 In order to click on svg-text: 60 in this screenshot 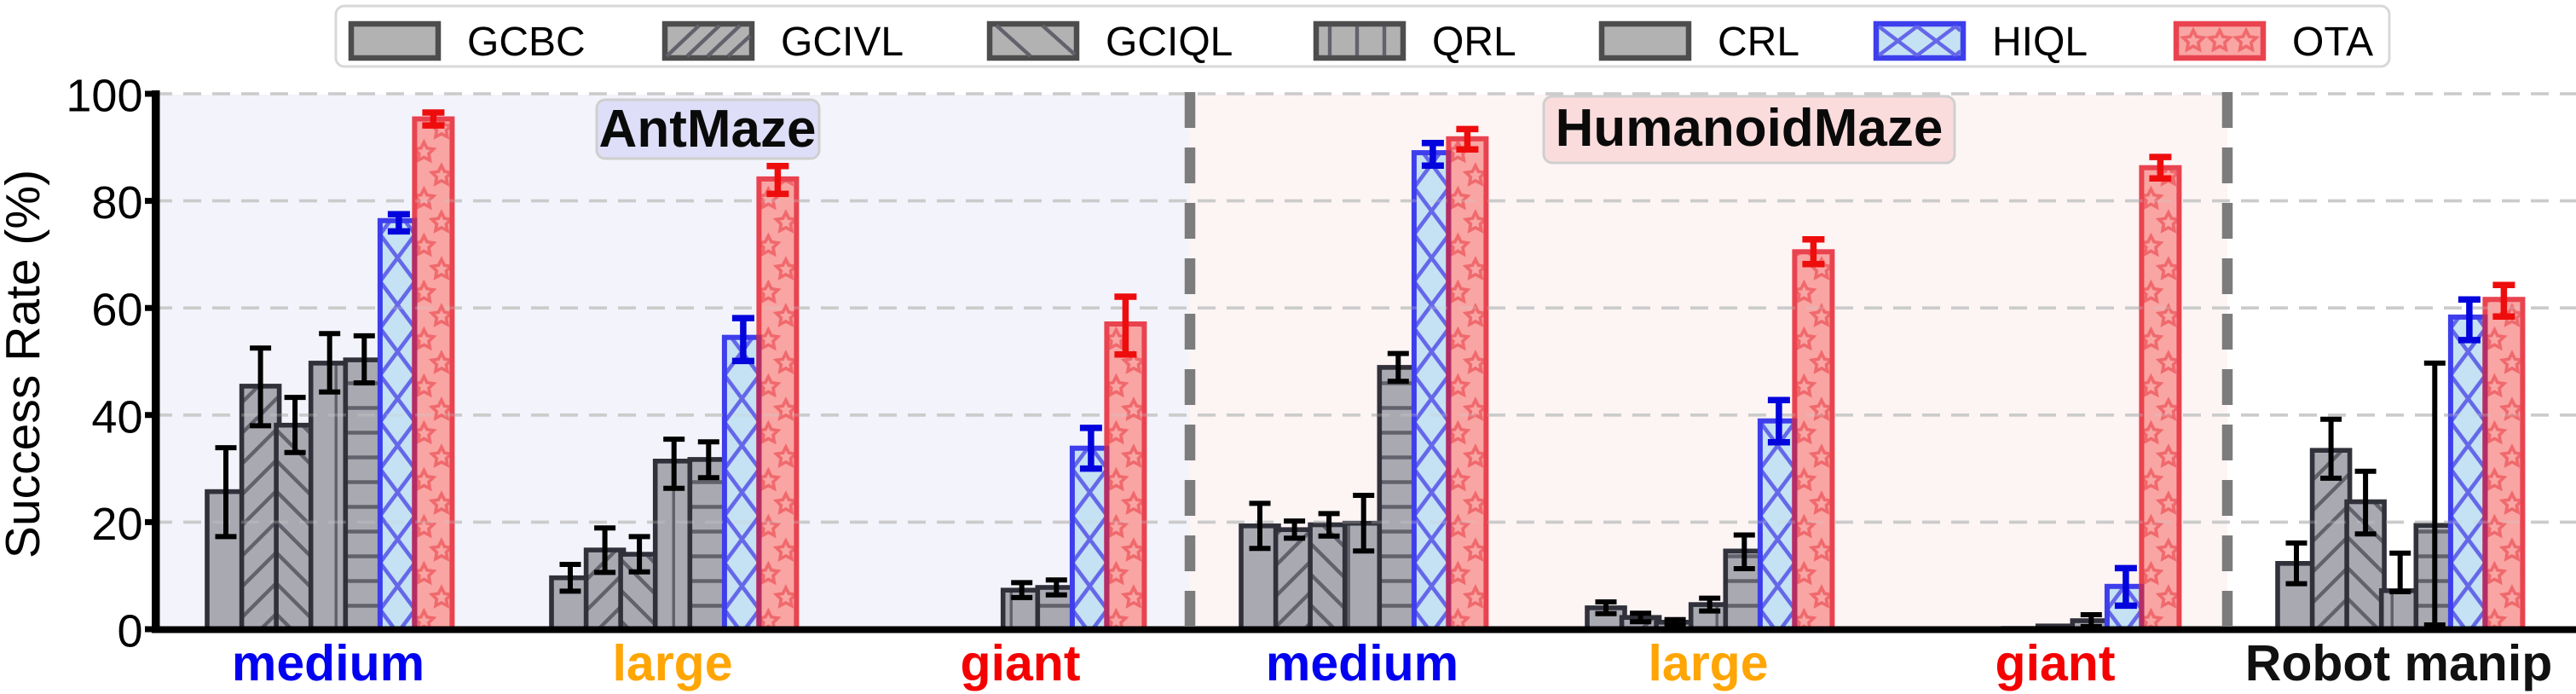, I will do `click(116, 310)`.